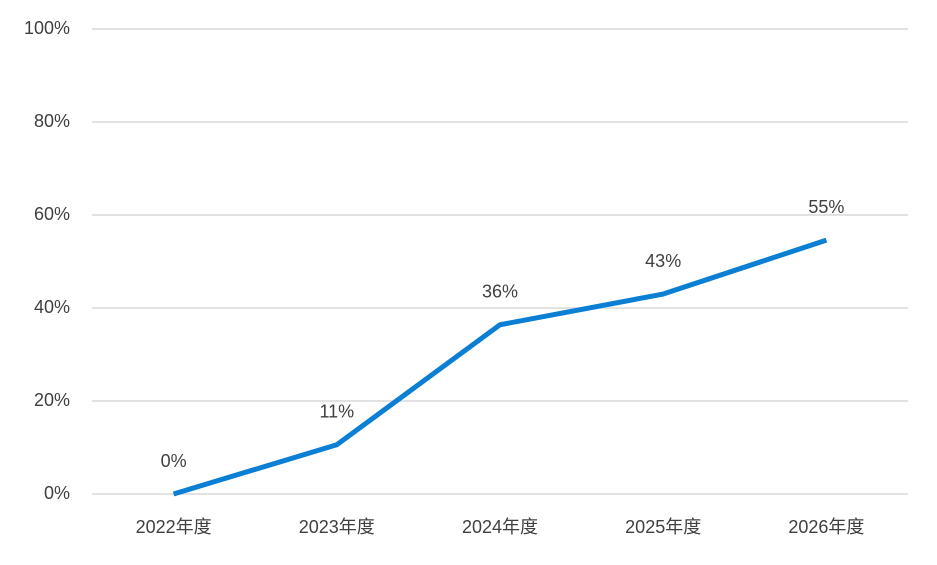 The image size is (937, 565). What do you see at coordinates (500, 527) in the screenshot?
I see `x-tick-label: 2024年度` at bounding box center [500, 527].